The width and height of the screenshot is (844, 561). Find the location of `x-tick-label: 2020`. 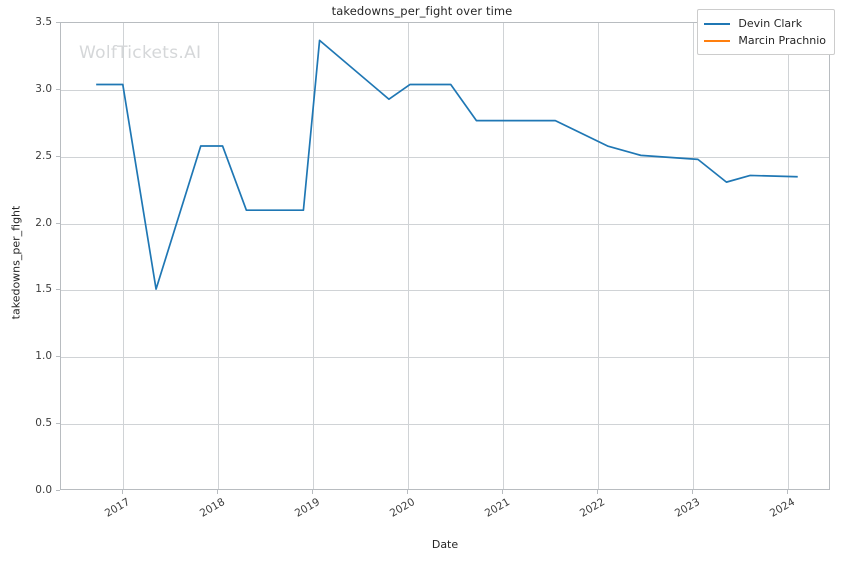

x-tick-label: 2020 is located at coordinates (402, 508).